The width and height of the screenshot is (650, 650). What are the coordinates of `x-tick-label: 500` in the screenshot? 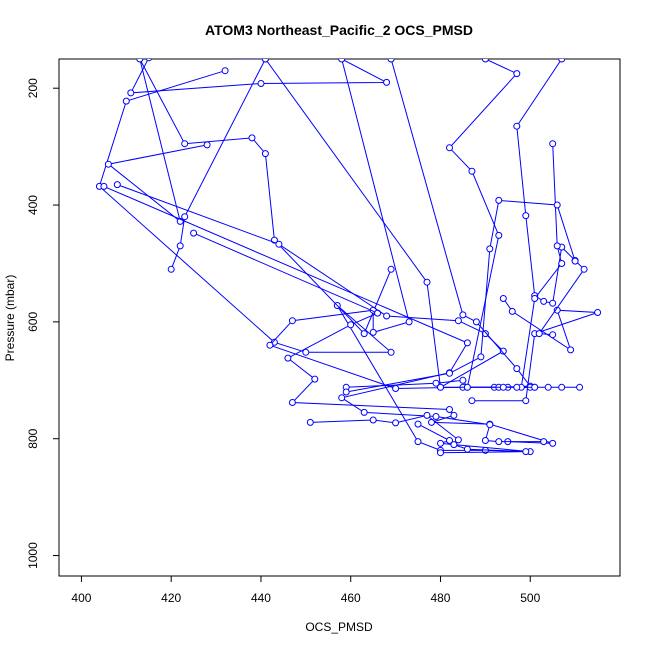 It's located at (530, 598).